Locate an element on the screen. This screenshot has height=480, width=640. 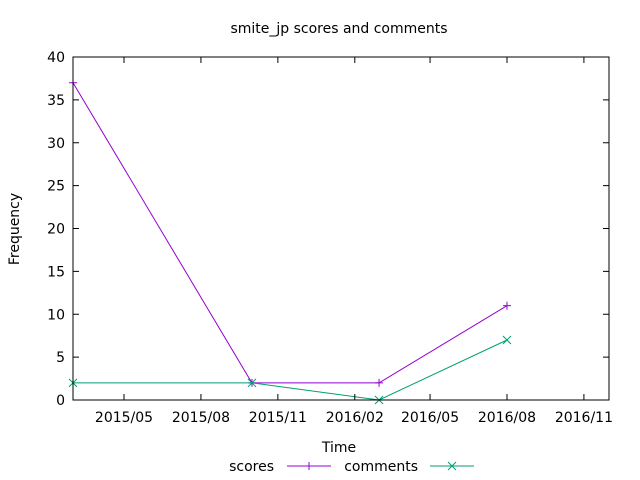
y-tick-label: 25 is located at coordinates (56, 187).